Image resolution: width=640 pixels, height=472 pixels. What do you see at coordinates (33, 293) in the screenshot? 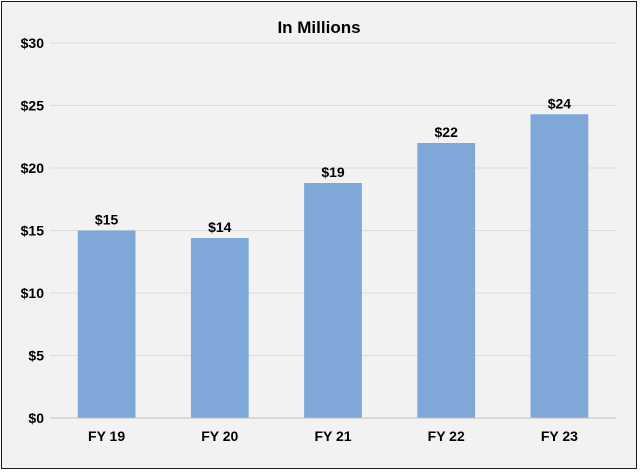
I see `y-tick-label: $10` at bounding box center [33, 293].